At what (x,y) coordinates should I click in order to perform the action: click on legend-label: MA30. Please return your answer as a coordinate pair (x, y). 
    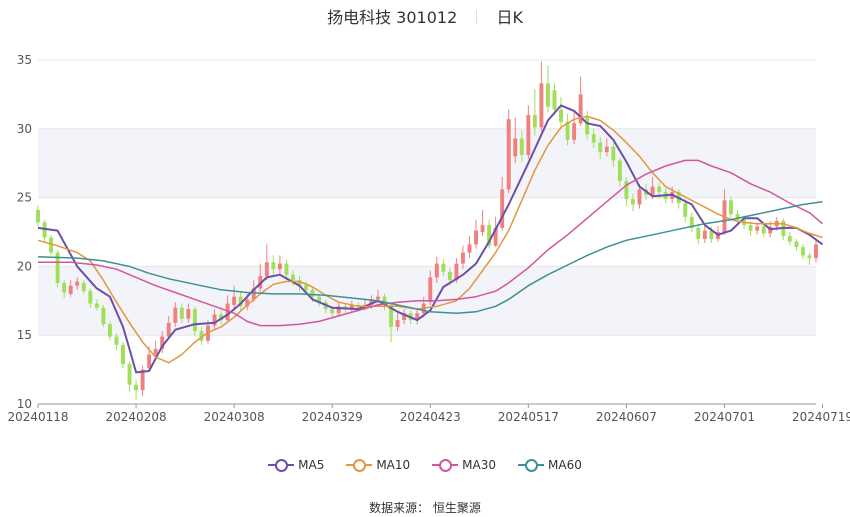
    Looking at the image, I should click on (479, 465).